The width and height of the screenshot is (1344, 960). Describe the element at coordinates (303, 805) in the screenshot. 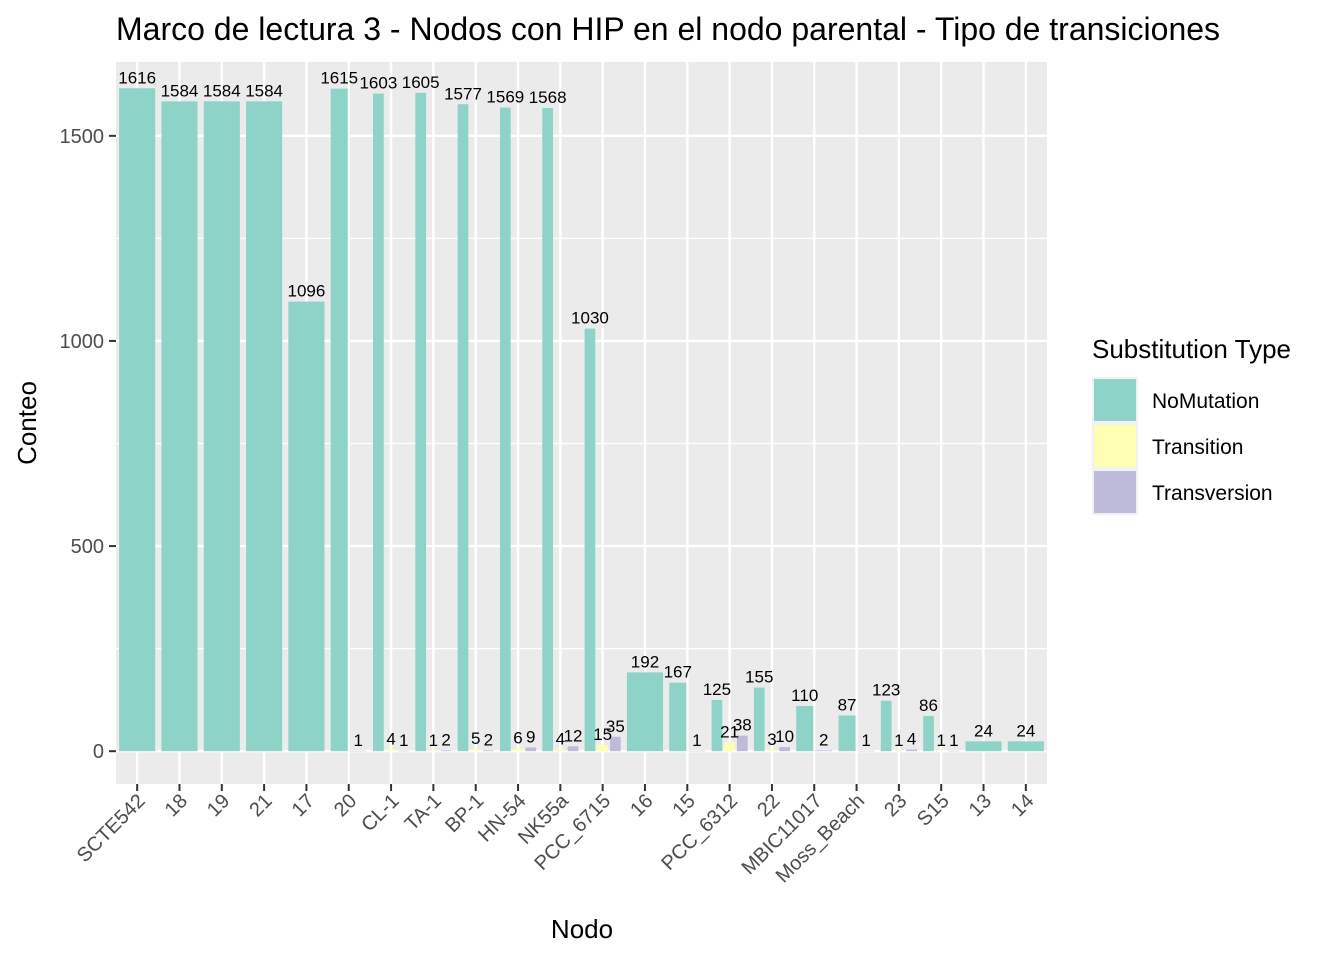

I see `x-tick-label-17: 17` at that location.